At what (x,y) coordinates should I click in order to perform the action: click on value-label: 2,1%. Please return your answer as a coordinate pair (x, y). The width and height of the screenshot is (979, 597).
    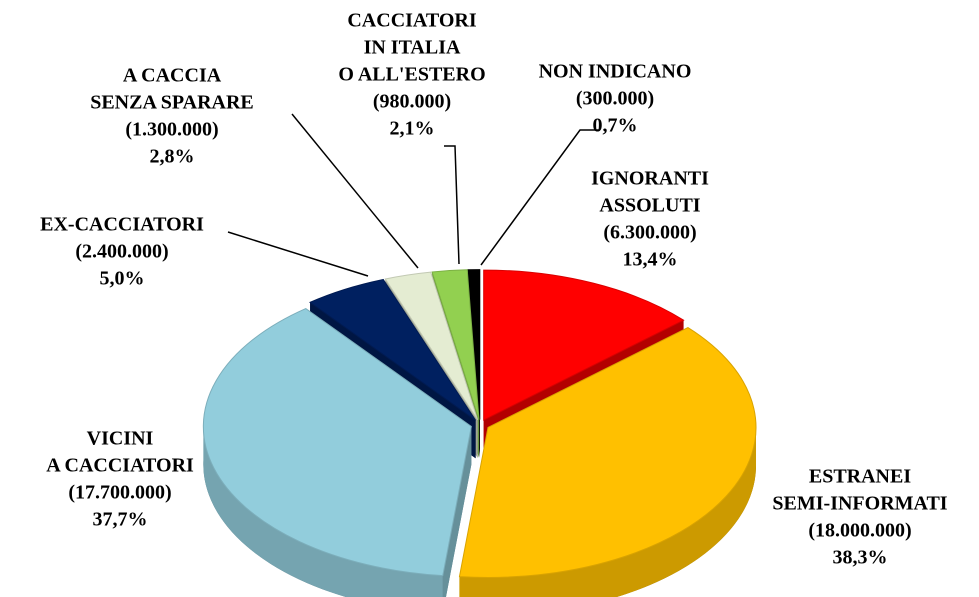
    Looking at the image, I should click on (412, 129).